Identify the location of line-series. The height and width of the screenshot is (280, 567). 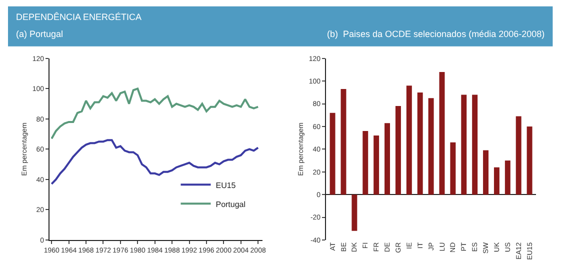
(155, 114).